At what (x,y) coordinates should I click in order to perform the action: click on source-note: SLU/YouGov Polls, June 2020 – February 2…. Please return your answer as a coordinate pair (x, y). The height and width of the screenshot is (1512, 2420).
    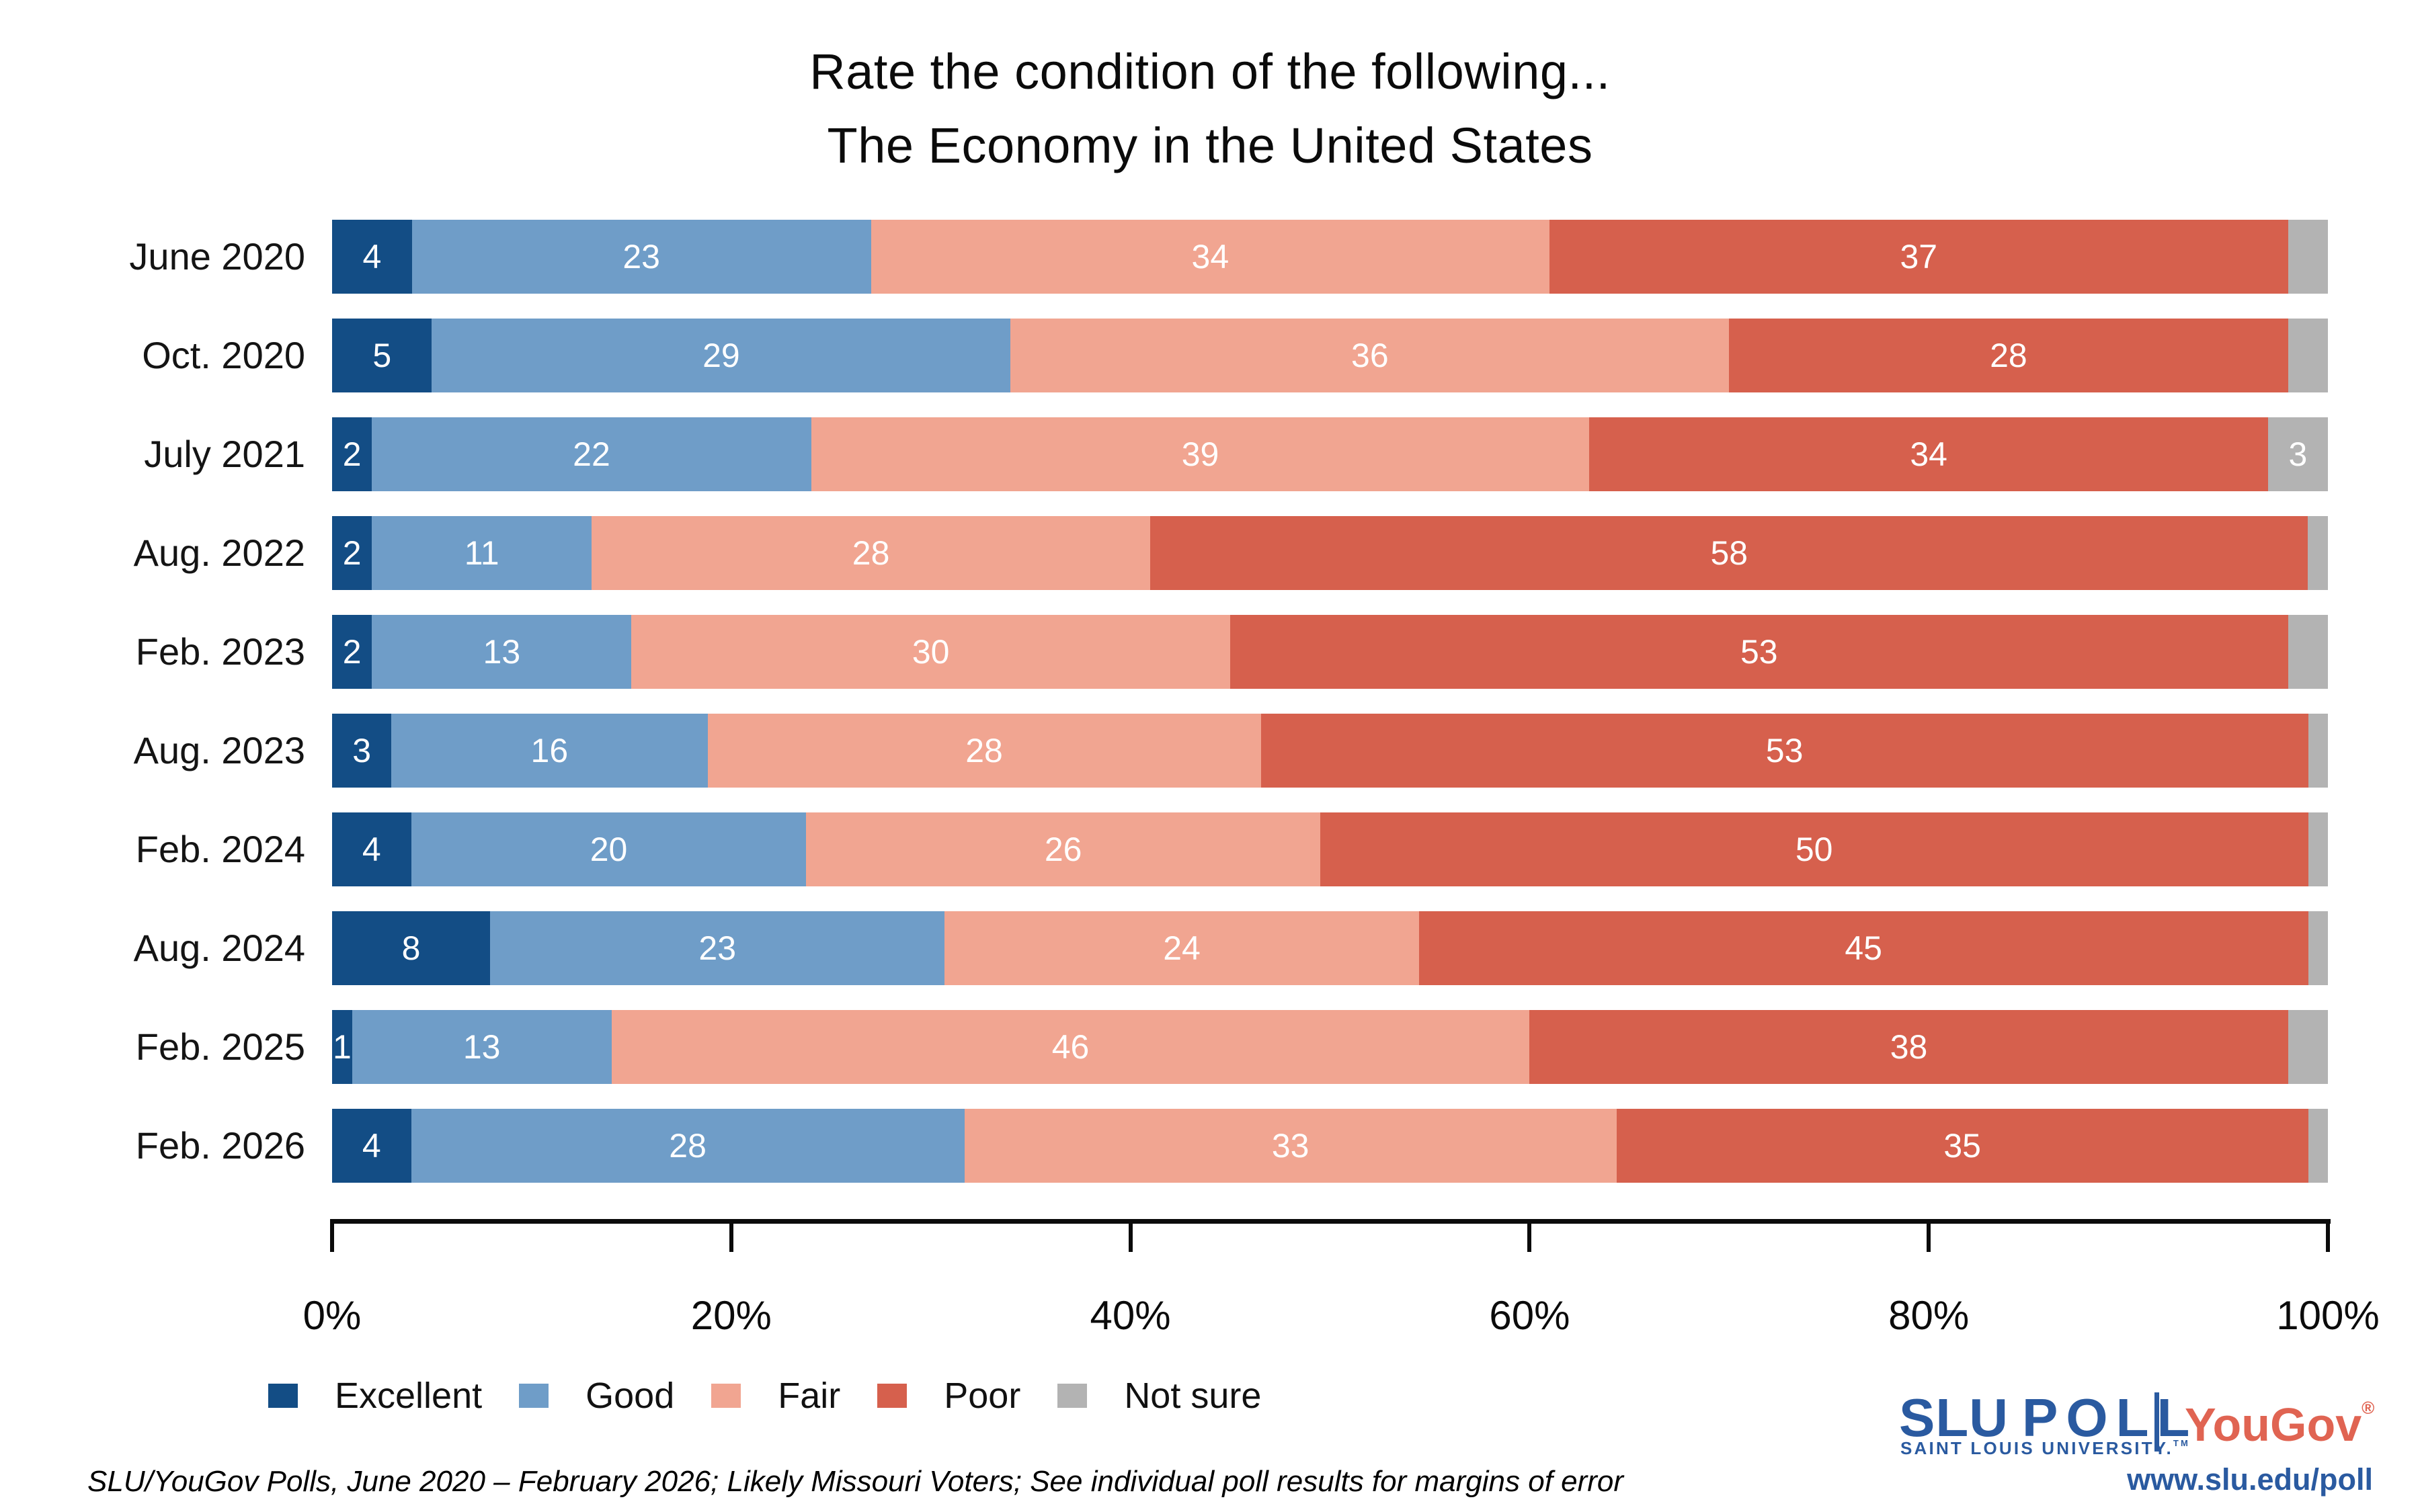
    Looking at the image, I should click on (856, 1482).